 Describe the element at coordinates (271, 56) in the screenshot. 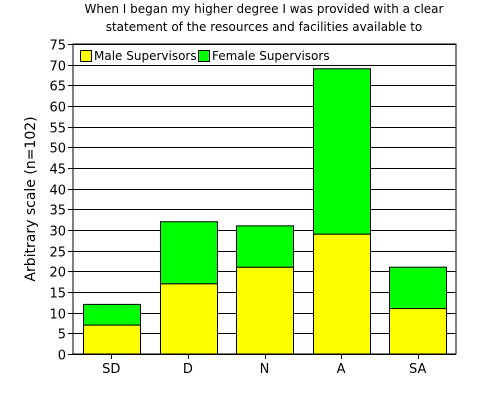

I see `legend-label: Female Supervisors` at that location.